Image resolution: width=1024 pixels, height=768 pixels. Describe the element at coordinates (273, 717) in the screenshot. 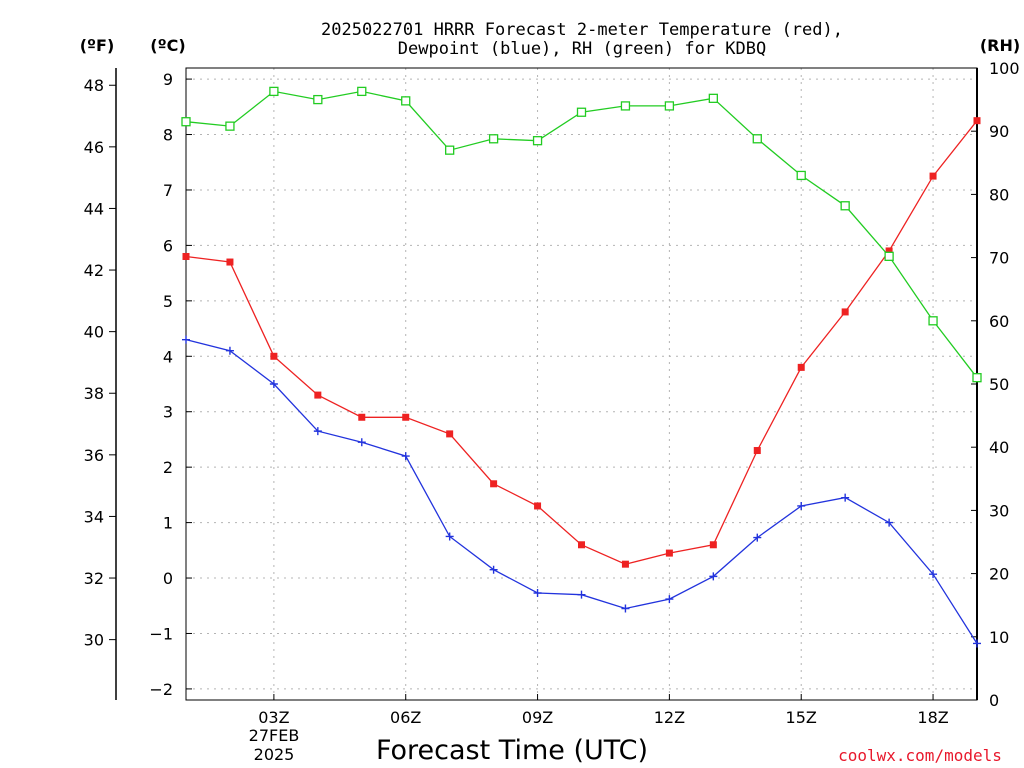

I see `x-tick-label: 03Z` at that location.